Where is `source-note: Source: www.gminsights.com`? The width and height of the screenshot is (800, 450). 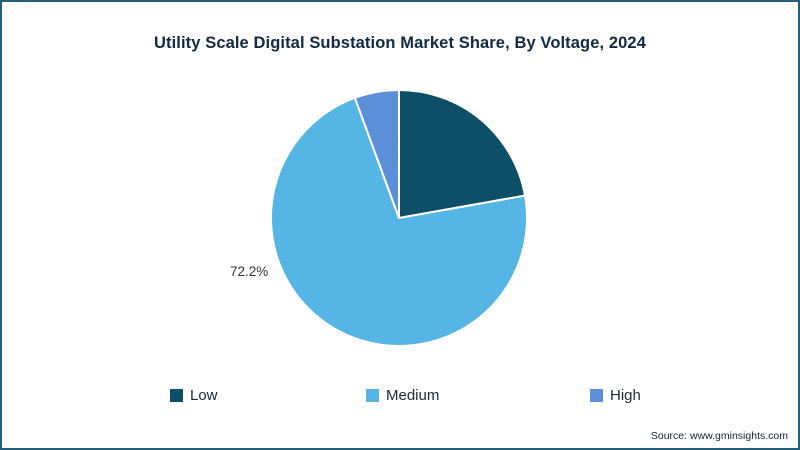 source-note: Source: www.gminsights.com is located at coordinates (719, 436).